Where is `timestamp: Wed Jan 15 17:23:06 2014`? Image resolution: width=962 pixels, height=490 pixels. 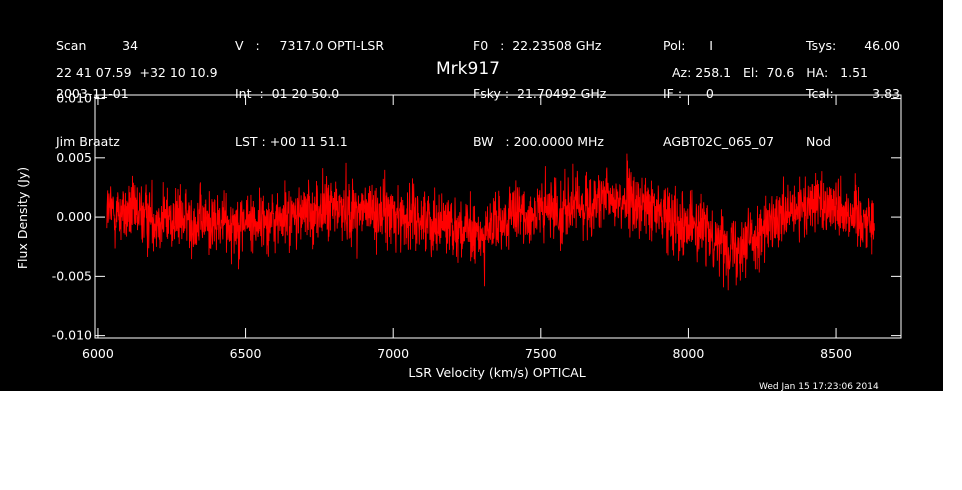
timestamp: Wed Jan 15 17:23:06 2014 is located at coordinates (819, 387).